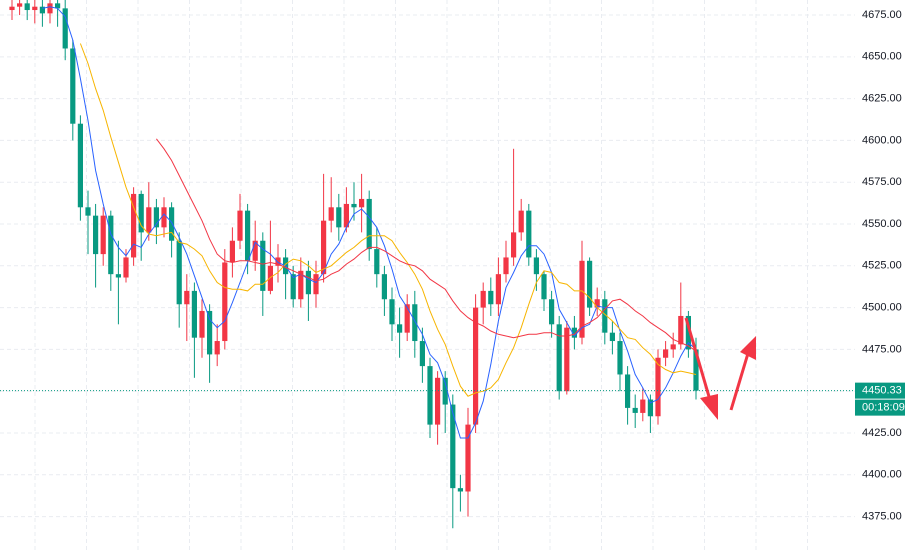 This screenshot has height=550, width=905. What do you see at coordinates (882, 349) in the screenshot?
I see `y-tick-label: 4475.00` at bounding box center [882, 349].